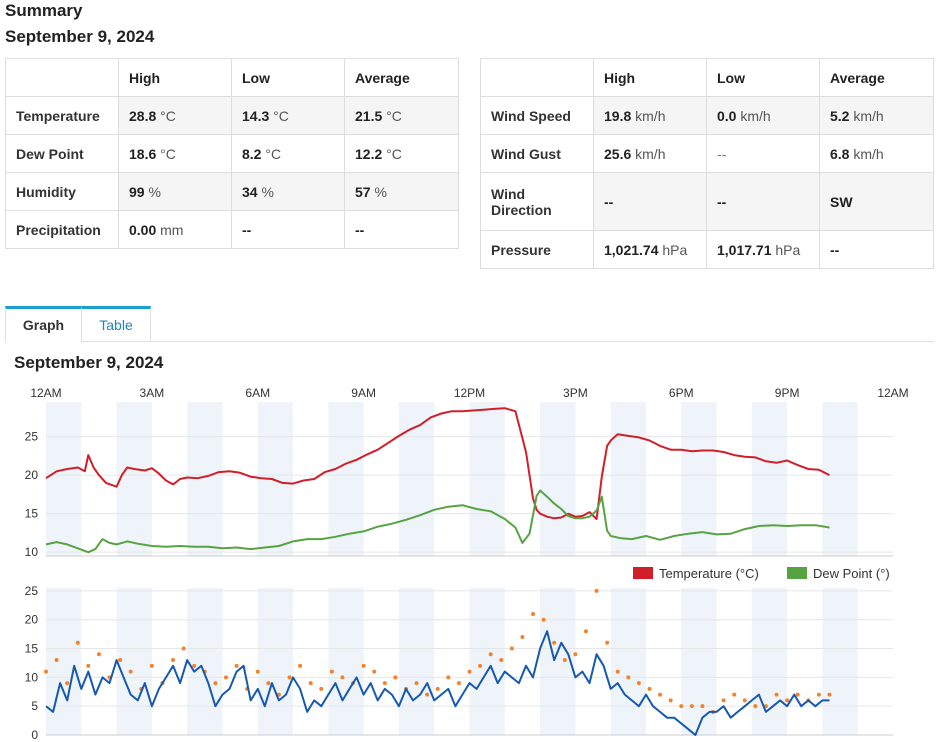 This screenshot has width=938, height=742. What do you see at coordinates (288, 77) in the screenshot?
I see `col-header-low: Low` at bounding box center [288, 77].